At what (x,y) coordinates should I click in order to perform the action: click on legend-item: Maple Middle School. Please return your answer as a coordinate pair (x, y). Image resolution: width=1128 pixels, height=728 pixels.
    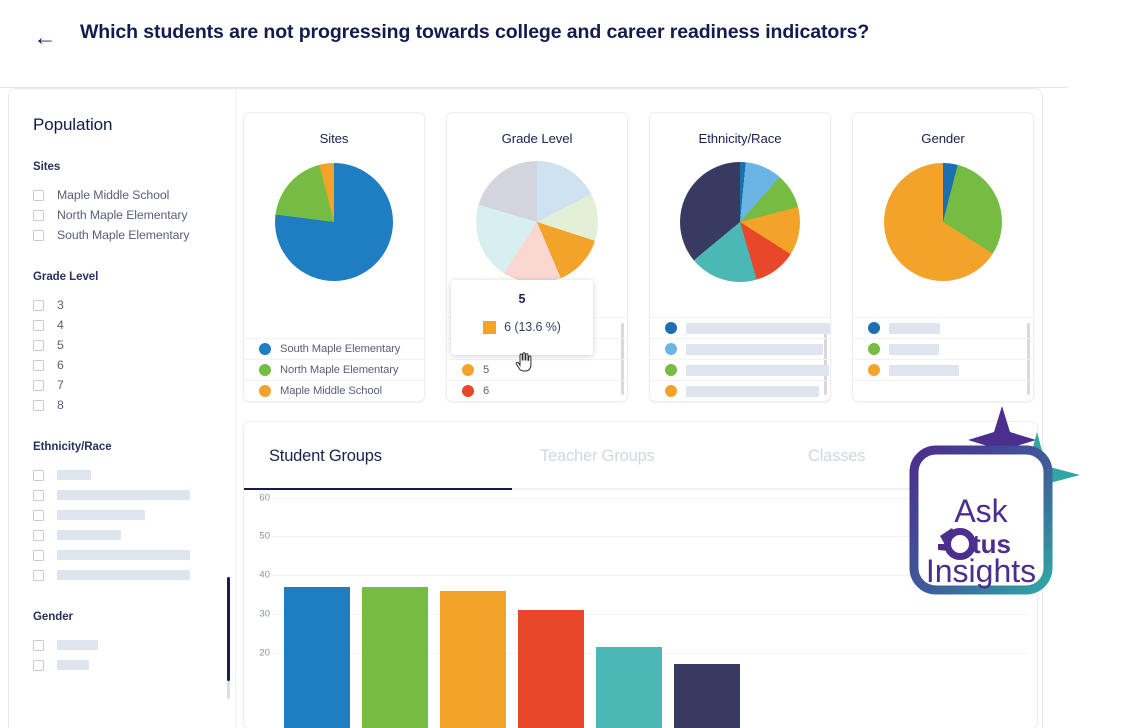
    Looking at the image, I should click on (334, 390).